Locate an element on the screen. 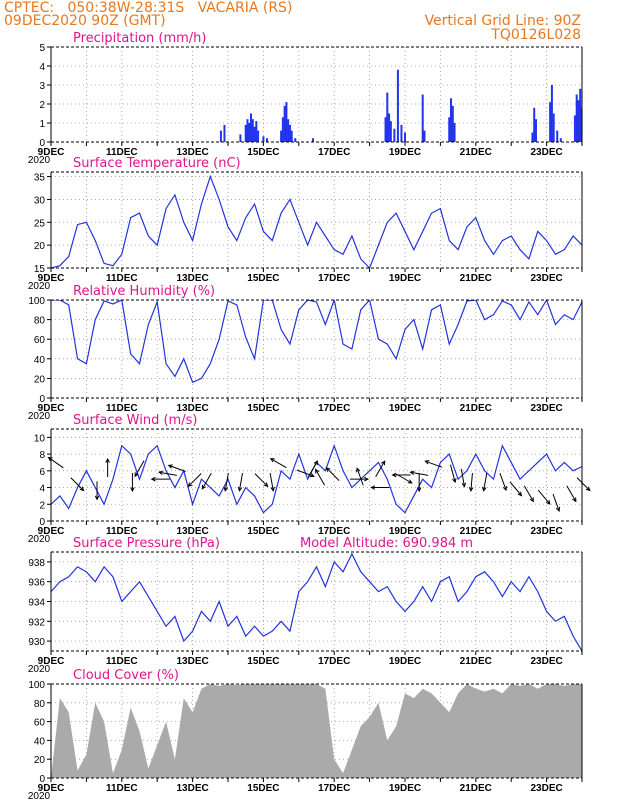  x-tick-label: 11DEC is located at coordinates (122, 152).